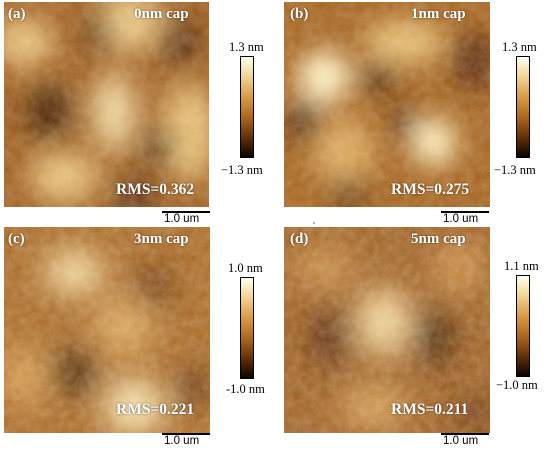 Image resolution: width=550 pixels, height=452 pixels. What do you see at coordinates (245, 389) in the screenshot?
I see `colorbar-min-label: -1.0 nm` at bounding box center [245, 389].